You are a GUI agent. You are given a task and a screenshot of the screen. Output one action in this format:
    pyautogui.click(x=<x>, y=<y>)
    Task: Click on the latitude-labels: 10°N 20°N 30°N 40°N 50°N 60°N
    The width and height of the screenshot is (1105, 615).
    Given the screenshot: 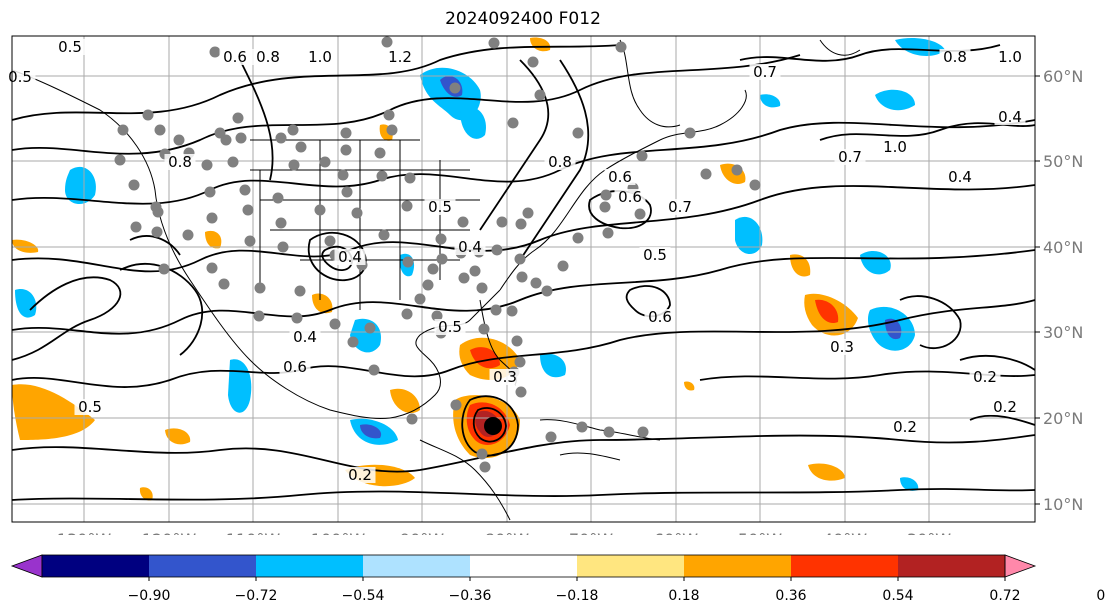 What is the action you would take?
    pyautogui.click(x=1059, y=290)
    